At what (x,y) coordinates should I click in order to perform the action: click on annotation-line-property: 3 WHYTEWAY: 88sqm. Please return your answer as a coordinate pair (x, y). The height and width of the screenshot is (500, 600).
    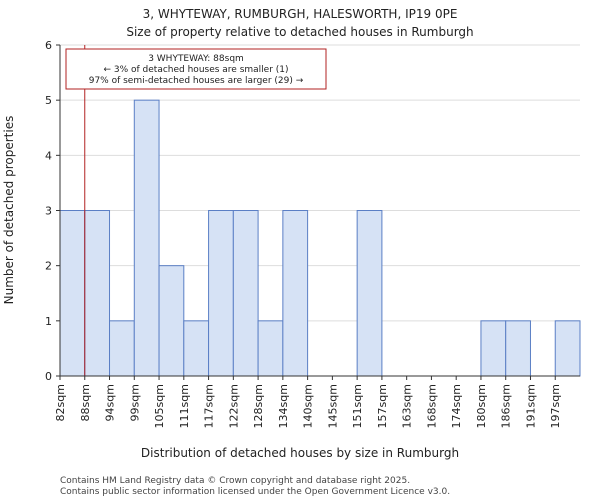
    Looking at the image, I should click on (196, 59).